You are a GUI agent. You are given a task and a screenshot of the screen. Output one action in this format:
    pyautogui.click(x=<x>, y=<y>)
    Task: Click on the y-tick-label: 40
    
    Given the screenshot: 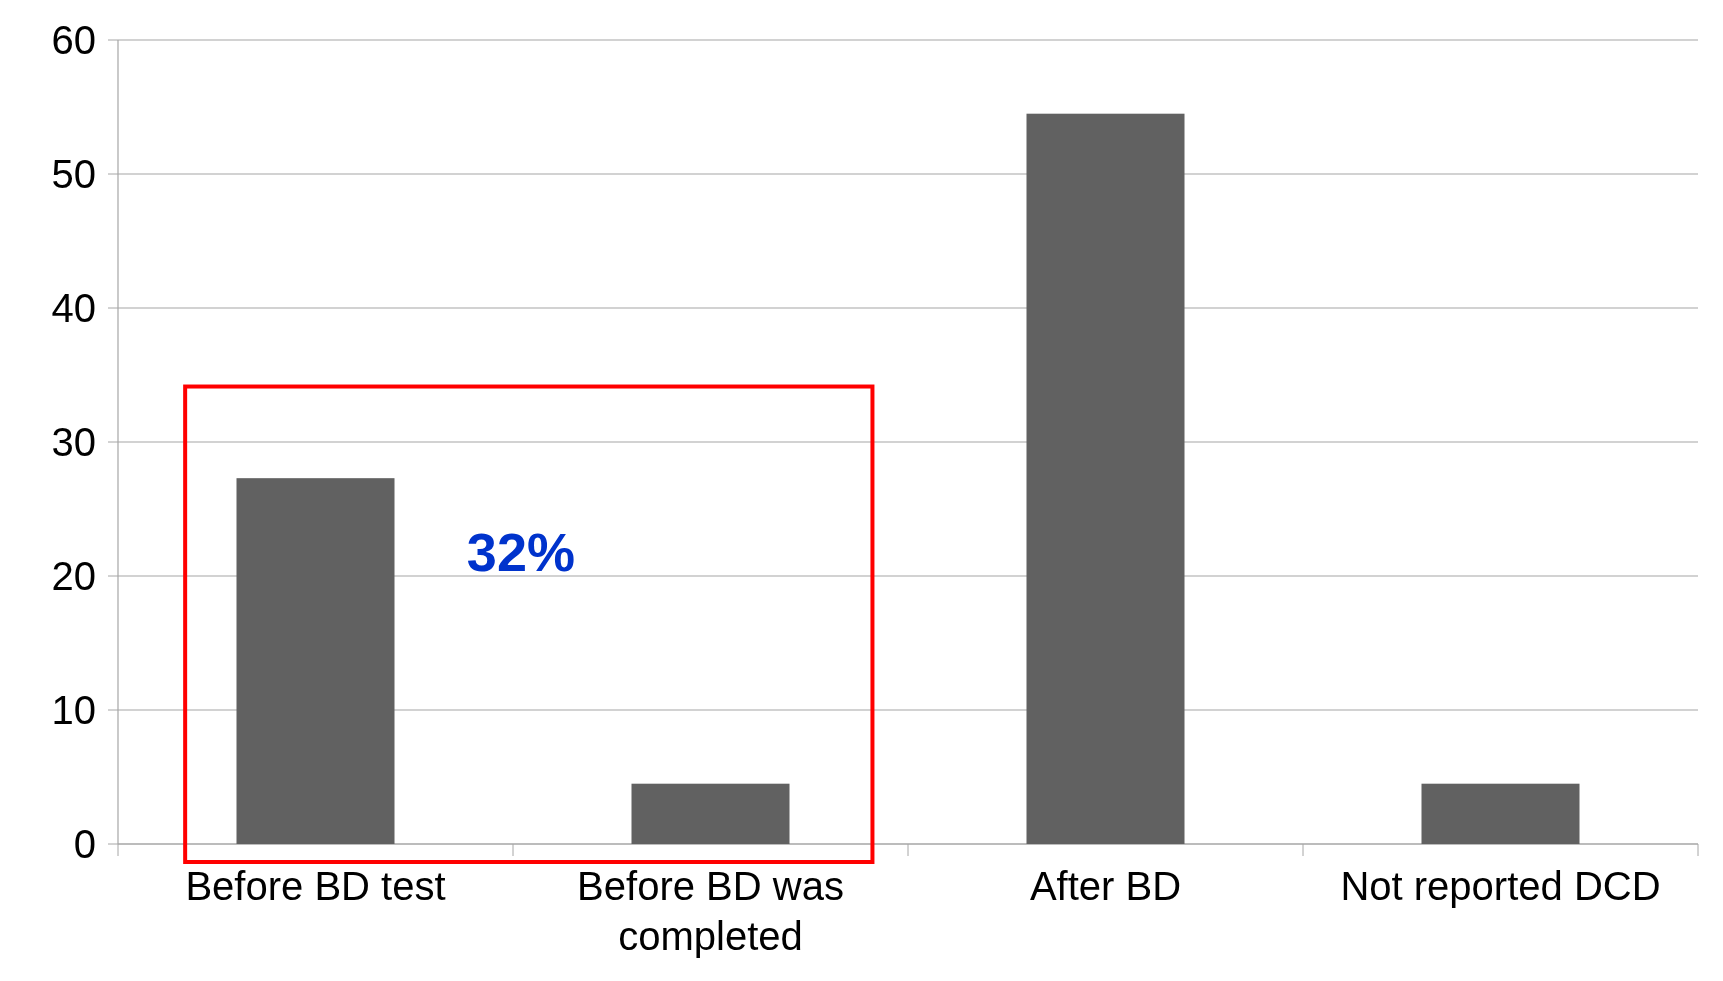 What is the action you would take?
    pyautogui.click(x=73, y=308)
    